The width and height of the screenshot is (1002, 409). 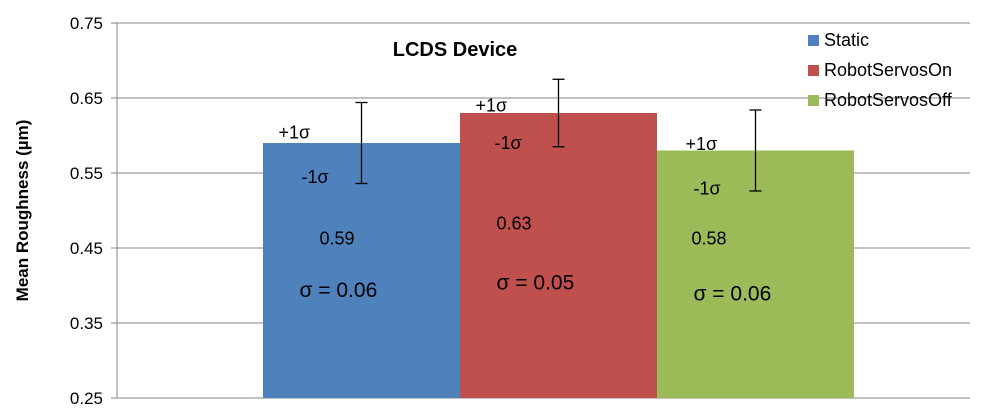 I want to click on y-tick-label: 0.65, so click(x=86, y=98).